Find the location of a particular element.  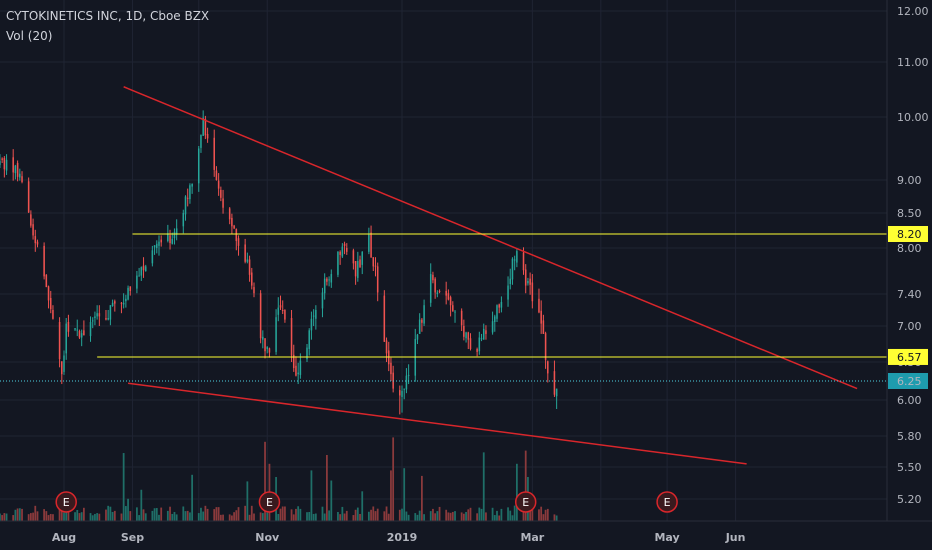

volume-bars is located at coordinates (279, 479).